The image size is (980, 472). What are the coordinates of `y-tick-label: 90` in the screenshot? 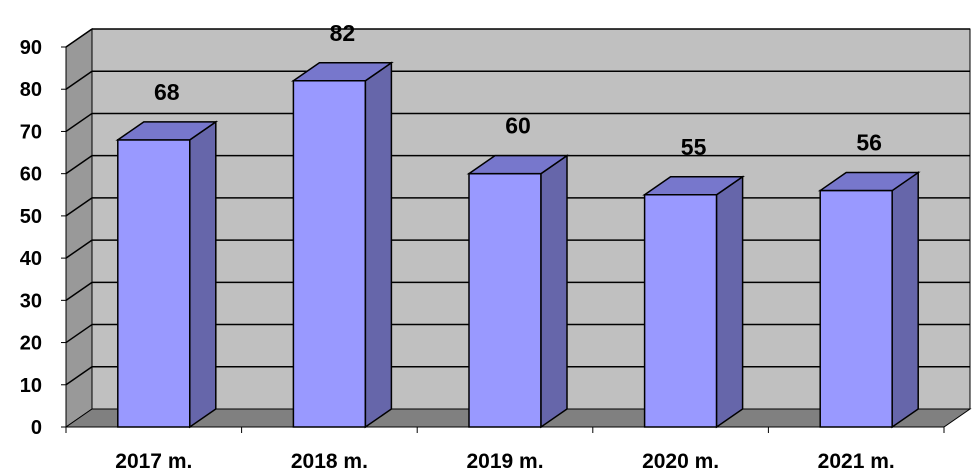 It's located at (31, 48).